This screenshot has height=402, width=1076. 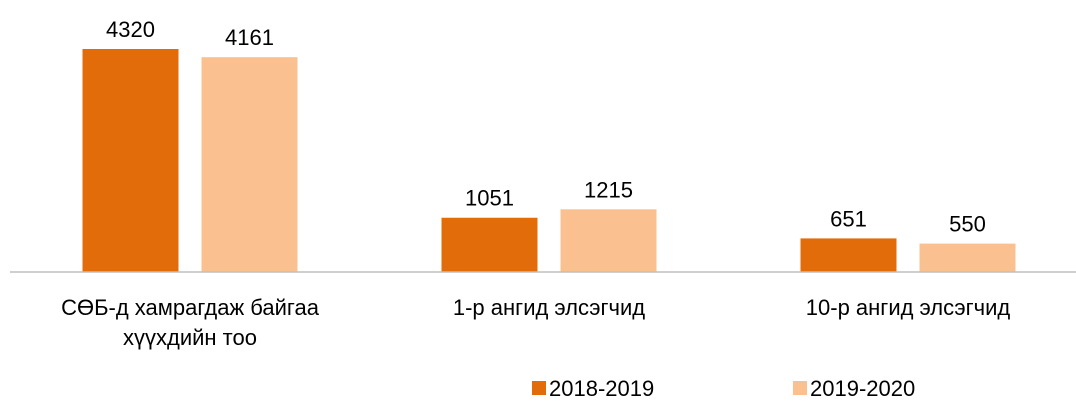 I want to click on x-tick-label: 10-р ангид элсэгчид, so click(x=908, y=307).